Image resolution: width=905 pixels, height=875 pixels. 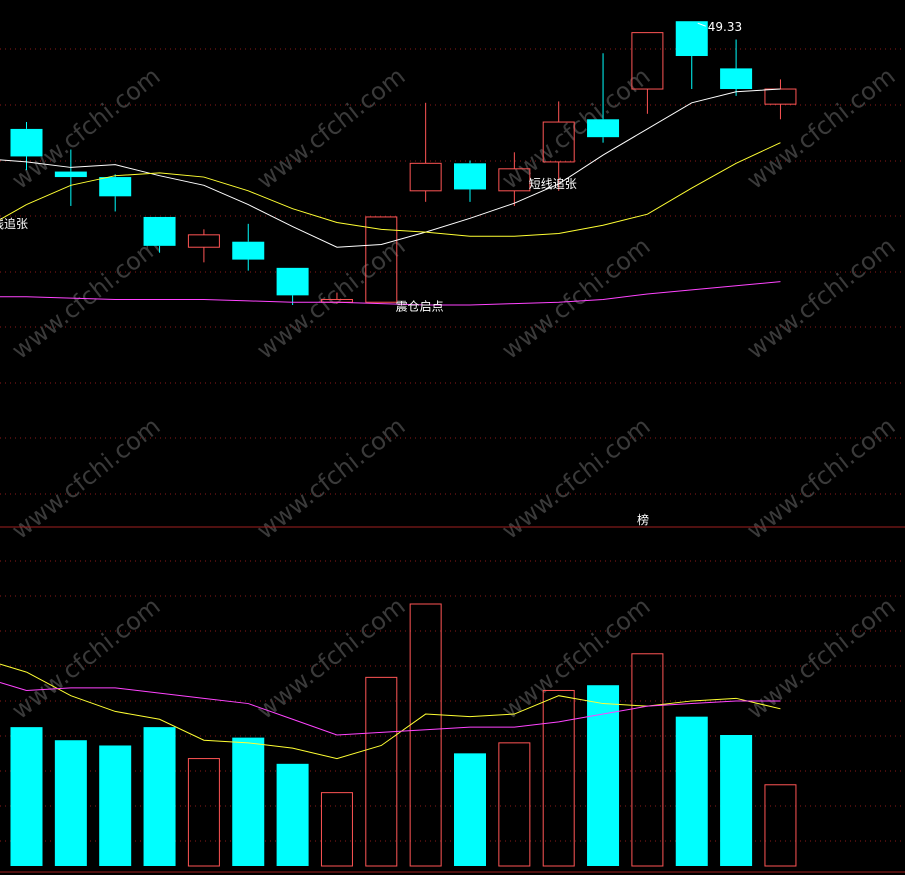 What do you see at coordinates (14, 223) in the screenshot?
I see `signal-annotation: 线追张` at bounding box center [14, 223].